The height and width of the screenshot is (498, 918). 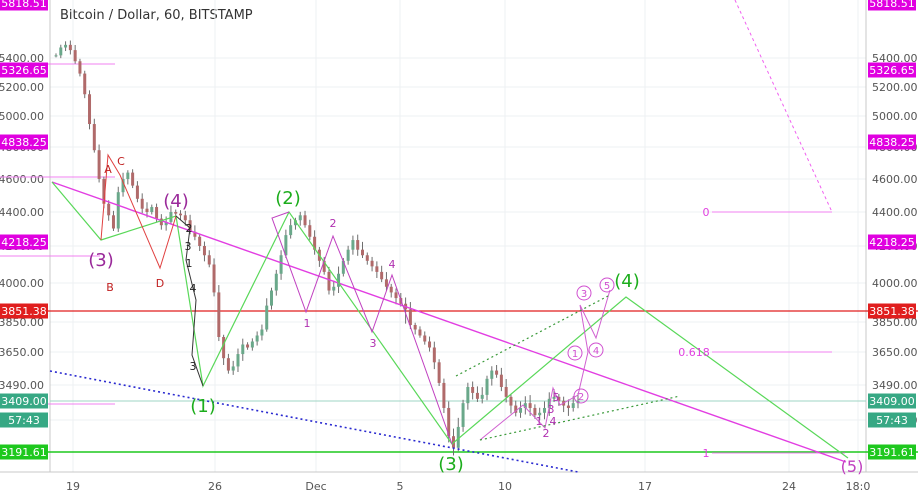 What do you see at coordinates (121, 161) in the screenshot?
I see `wave-label-C: C` at bounding box center [121, 161].